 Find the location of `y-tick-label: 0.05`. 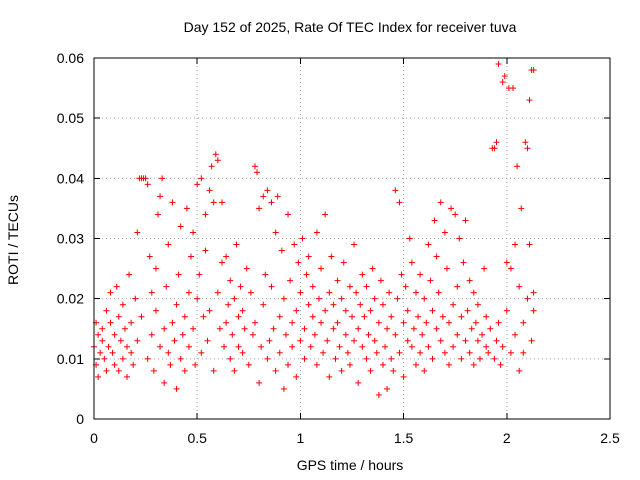

y-tick-label: 0.05 is located at coordinates (70, 118).